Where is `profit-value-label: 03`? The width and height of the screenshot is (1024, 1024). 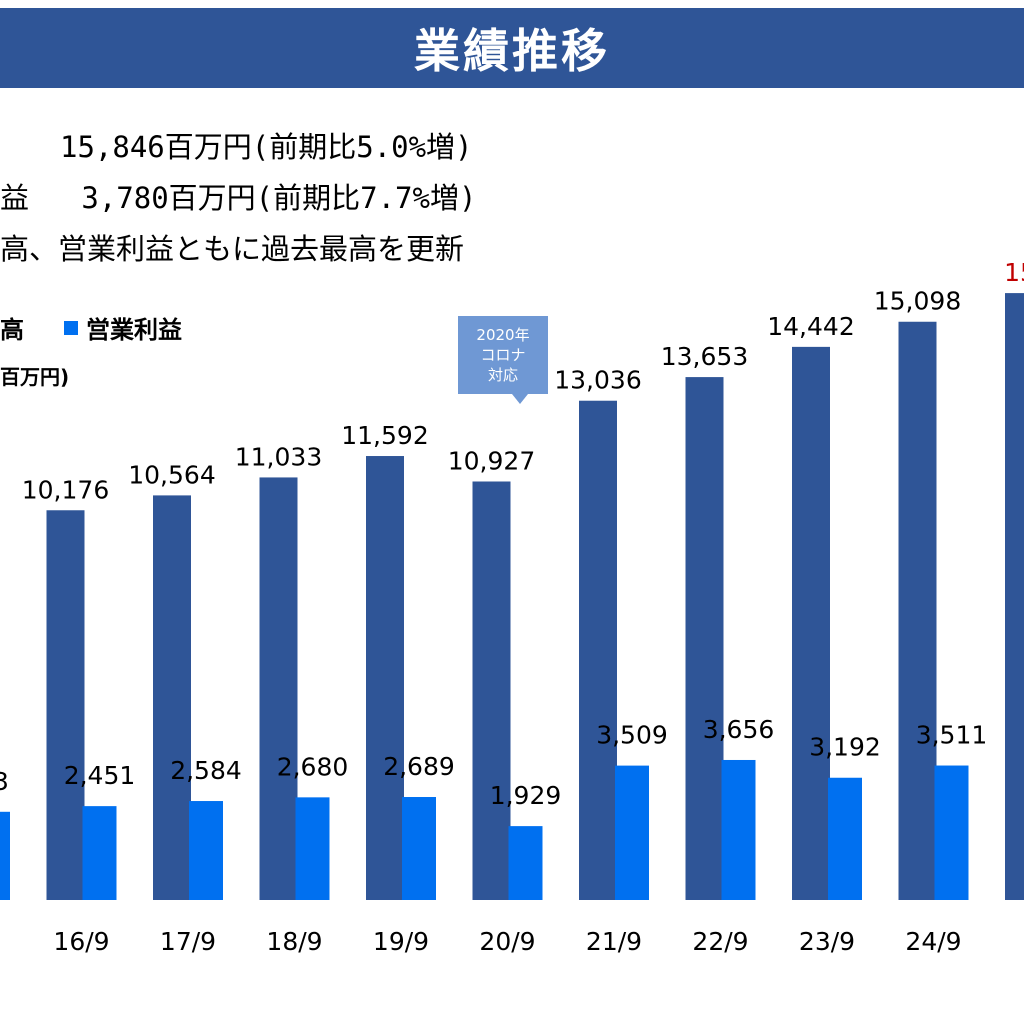 profit-value-label: 03 is located at coordinates (4, 781).